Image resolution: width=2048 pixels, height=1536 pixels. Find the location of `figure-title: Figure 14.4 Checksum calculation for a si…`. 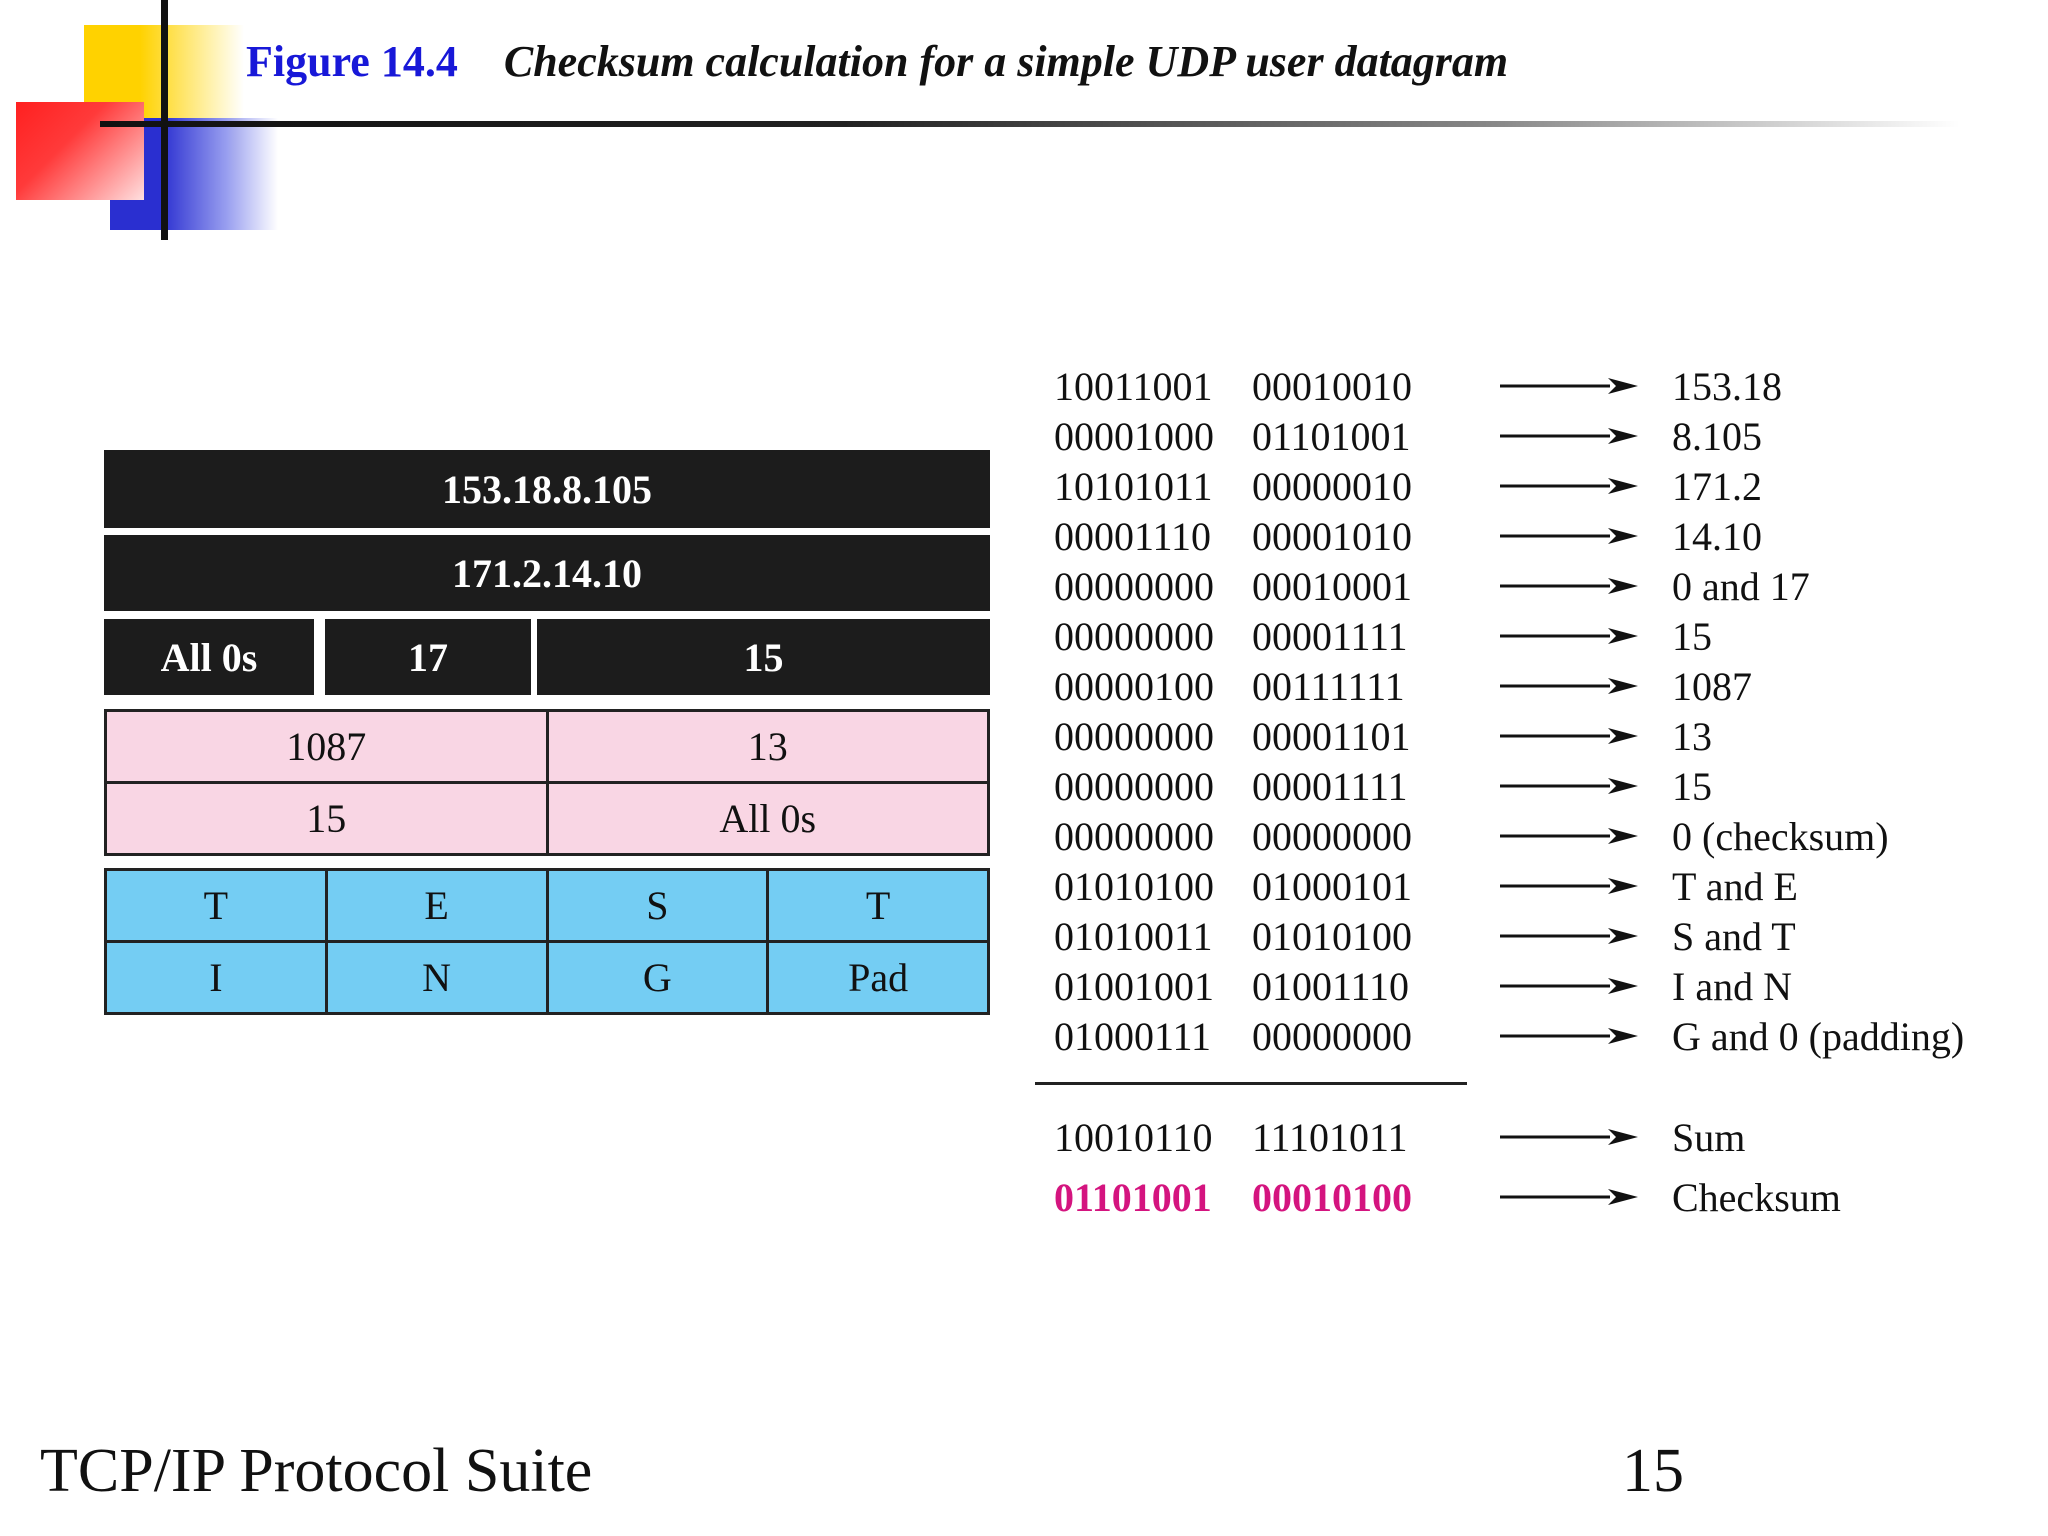

figure-title: Figure 14.4 Checksum calculation for a si… is located at coordinates (877, 61).